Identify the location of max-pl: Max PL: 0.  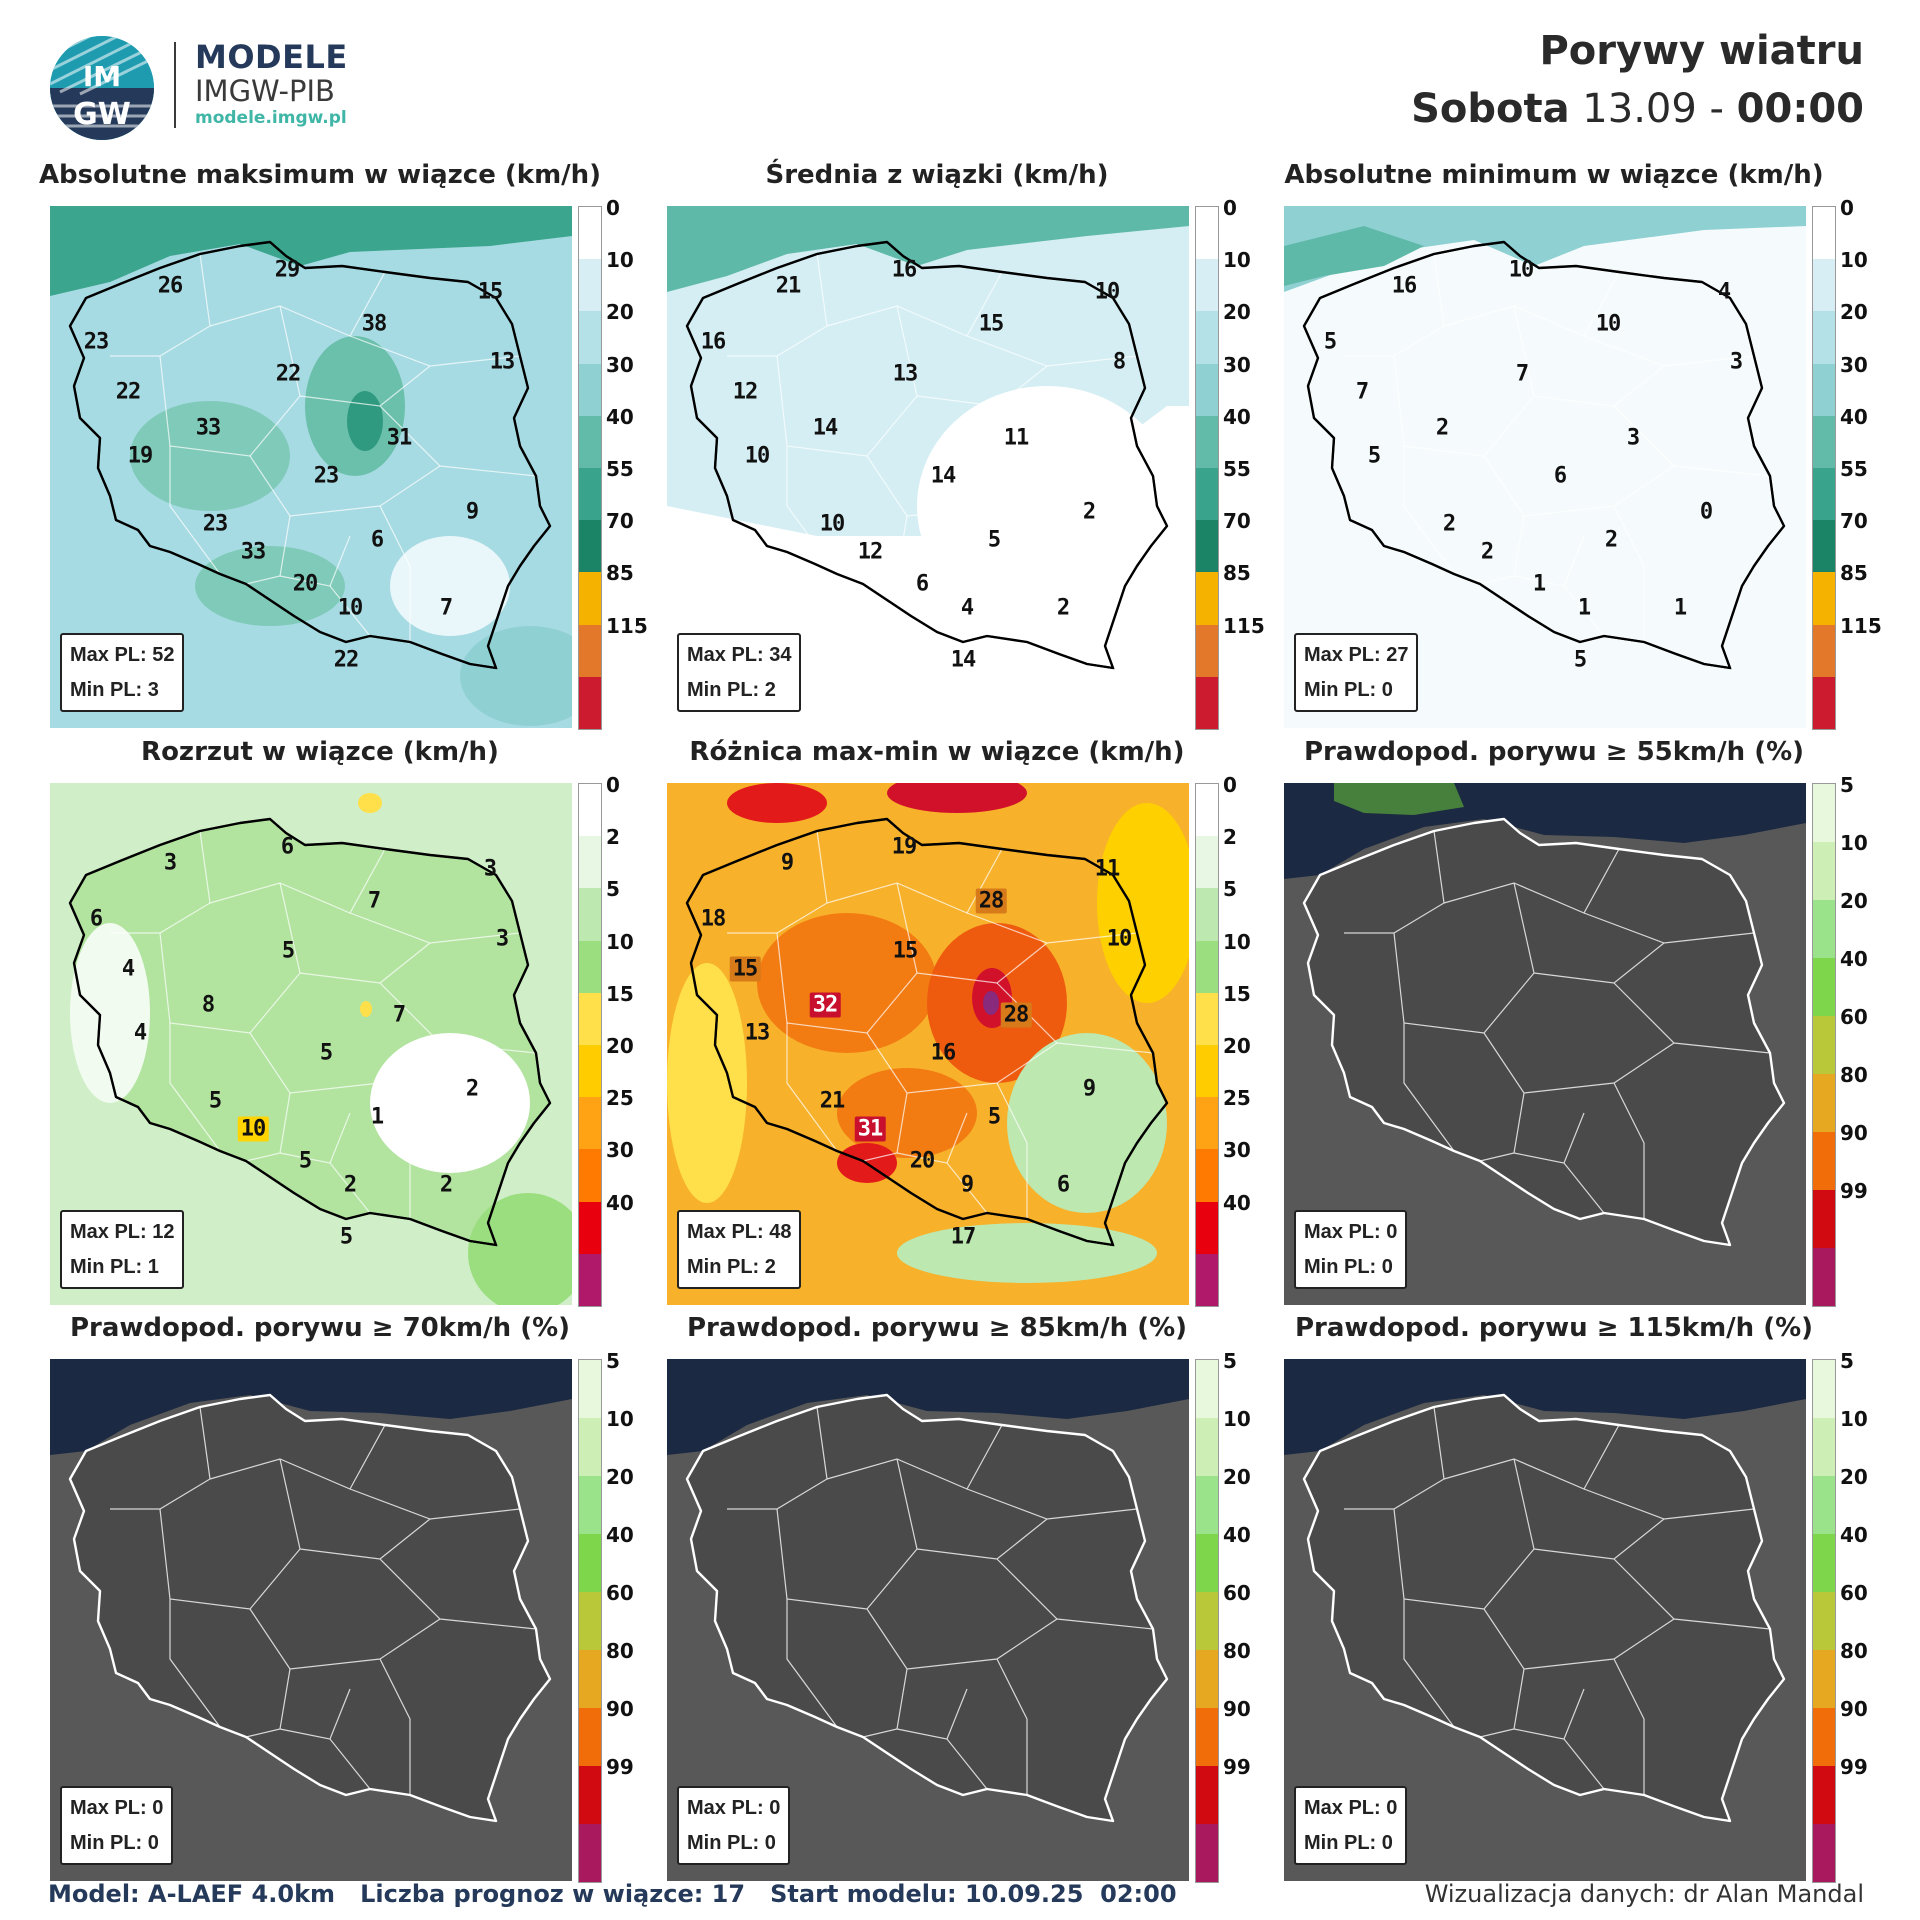
(734, 1808).